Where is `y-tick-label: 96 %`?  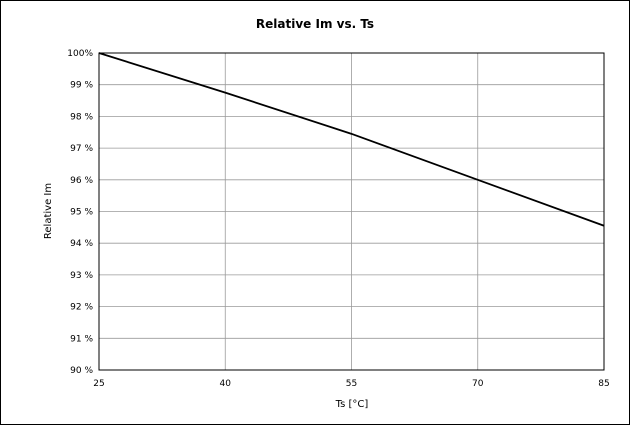
y-tick-label: 96 % is located at coordinates (81, 181).